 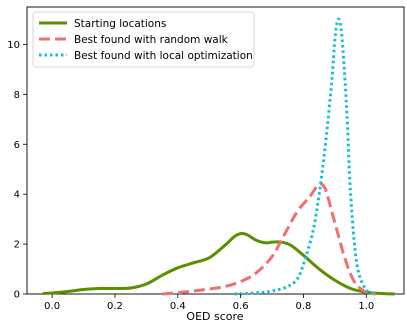 What do you see at coordinates (241, 306) in the screenshot?
I see `x-tick-label: 0.6` at bounding box center [241, 306].